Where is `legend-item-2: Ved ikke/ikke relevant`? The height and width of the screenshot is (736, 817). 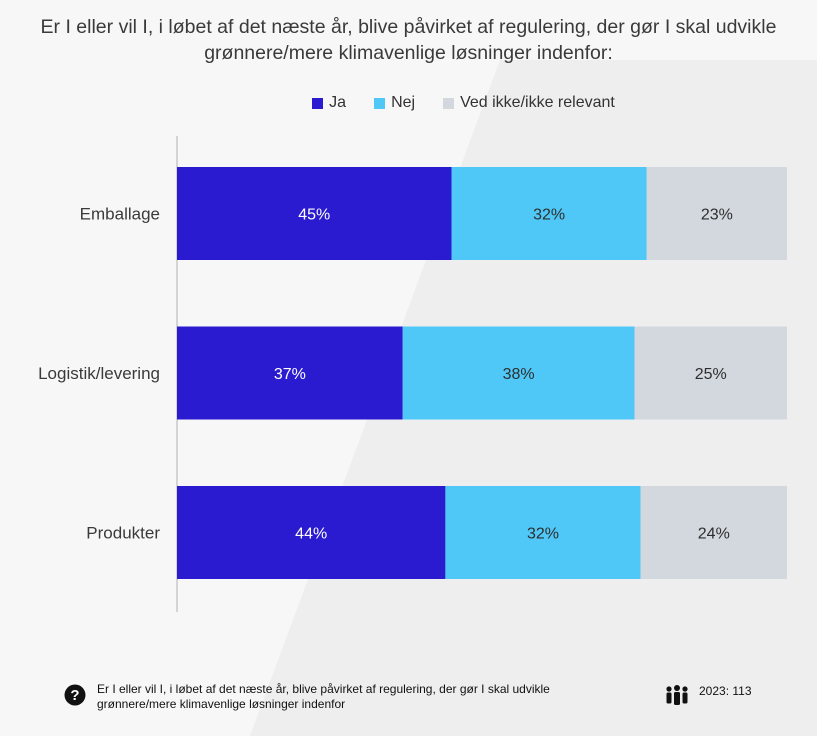
legend-item-2: Ved ikke/ikke relevant is located at coordinates (529, 103).